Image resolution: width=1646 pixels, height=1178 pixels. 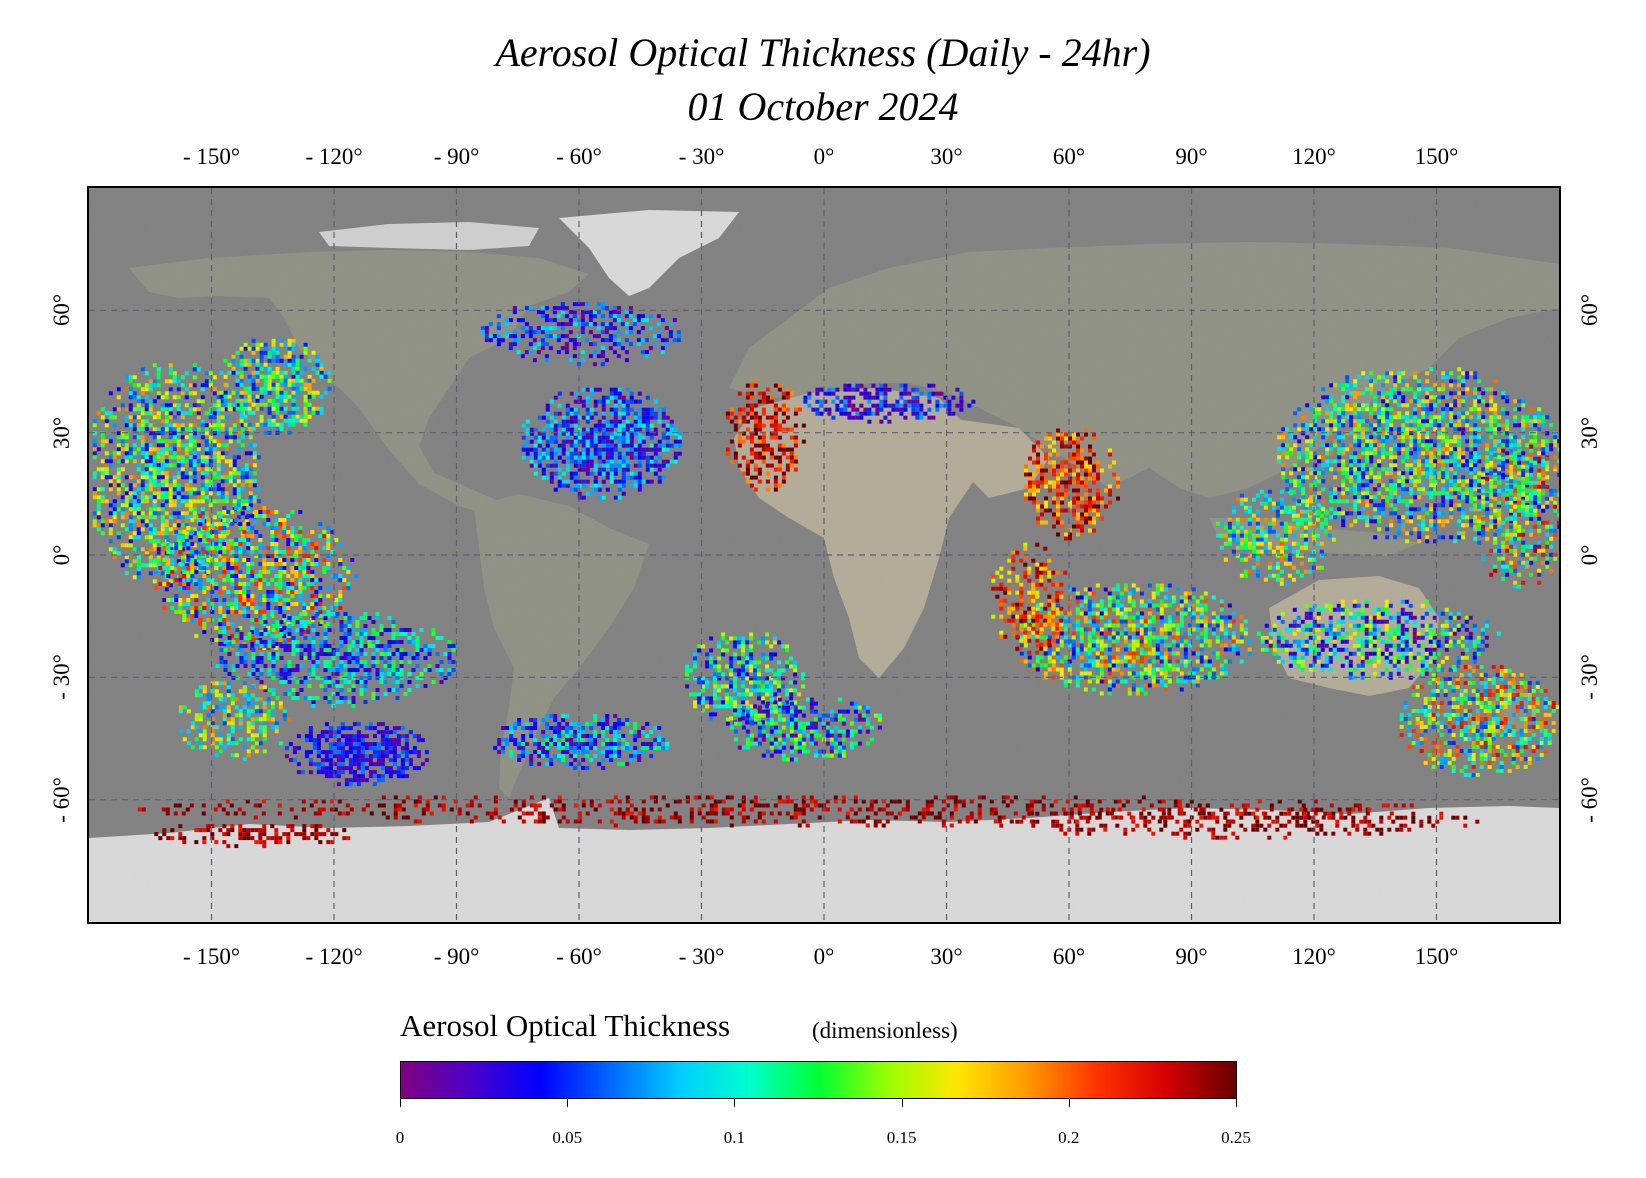 What do you see at coordinates (579, 156) in the screenshot?
I see `top-lon-label: - 60°` at bounding box center [579, 156].